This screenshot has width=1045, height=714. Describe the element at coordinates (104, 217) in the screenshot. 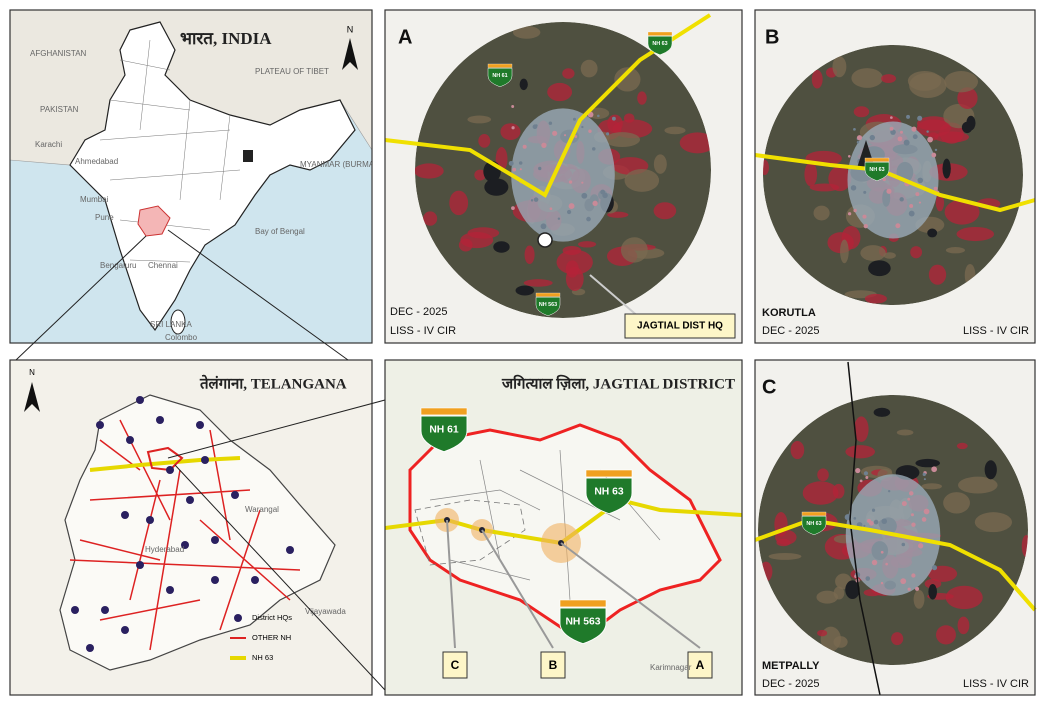

I see `place-label: Pune` at that location.